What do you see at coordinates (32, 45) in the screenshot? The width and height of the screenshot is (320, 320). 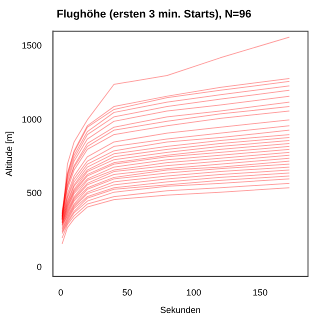 I see `y-tick-label: 1500` at bounding box center [32, 45].